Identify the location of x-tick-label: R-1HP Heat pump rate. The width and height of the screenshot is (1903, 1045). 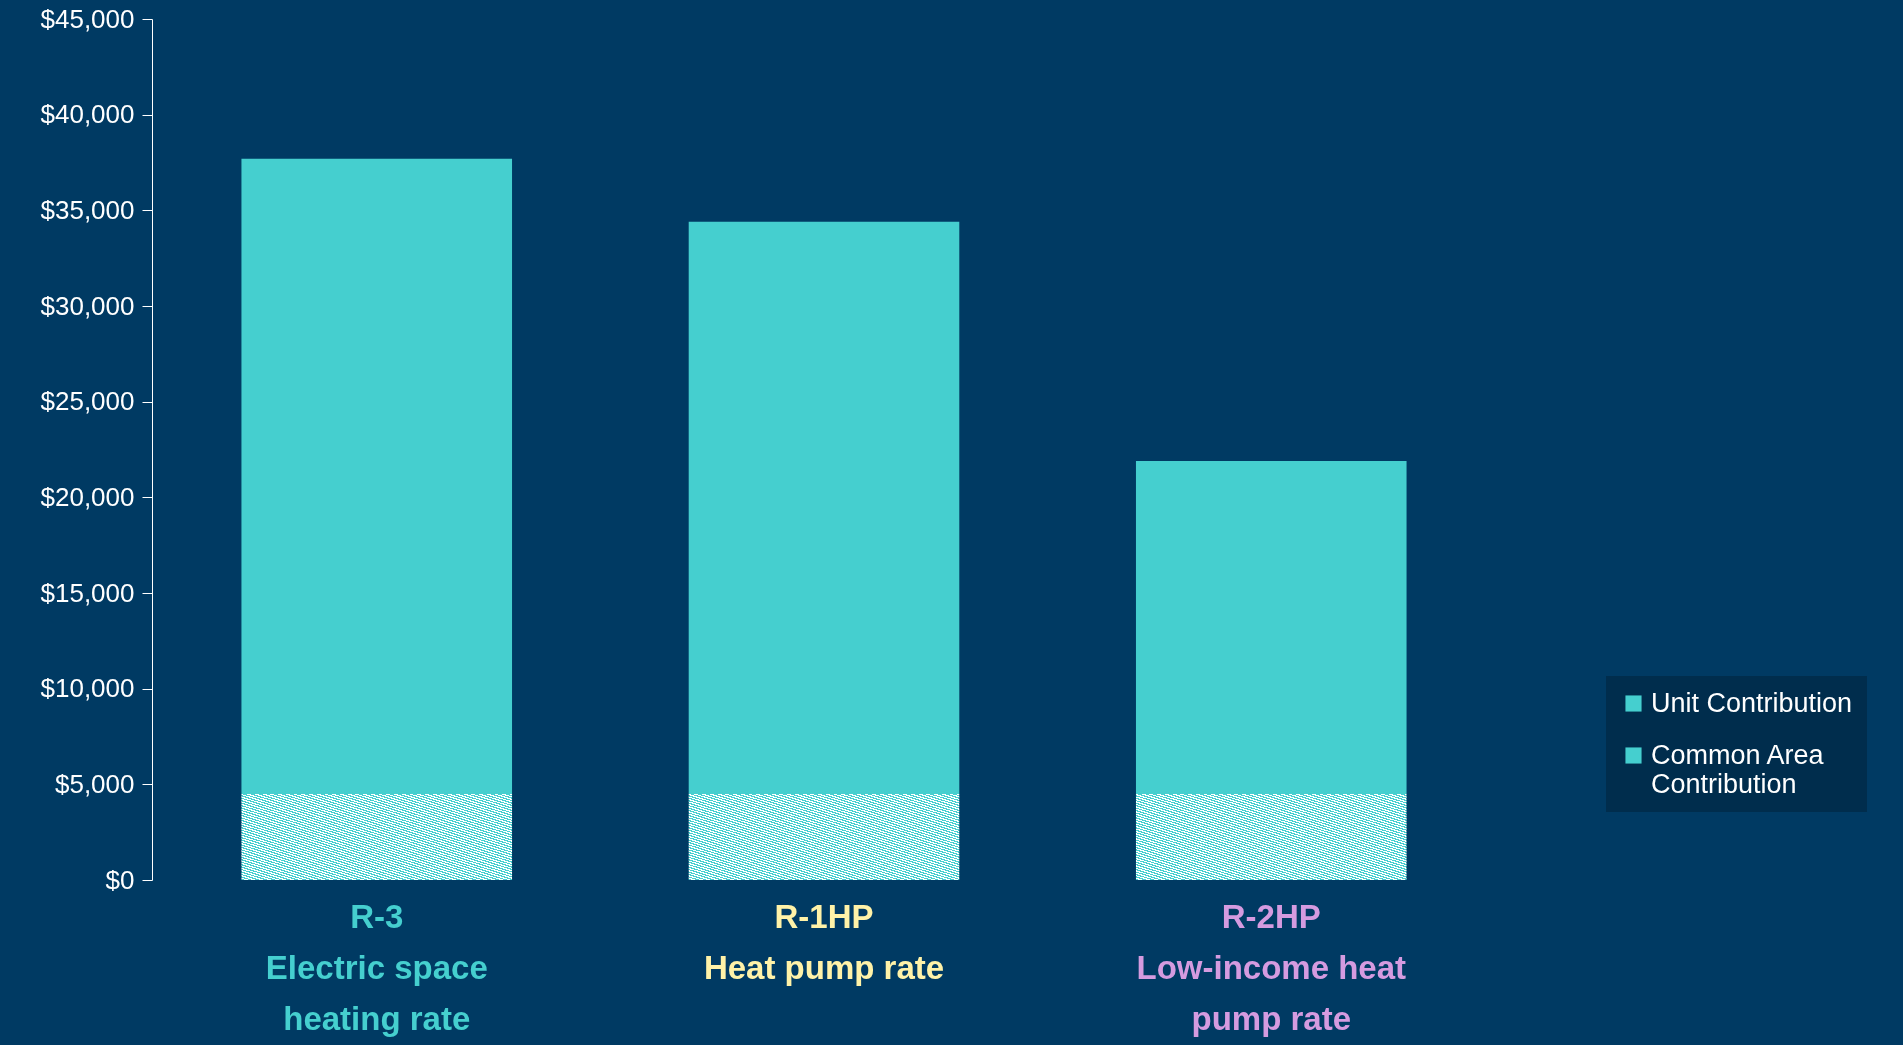
(824, 942).